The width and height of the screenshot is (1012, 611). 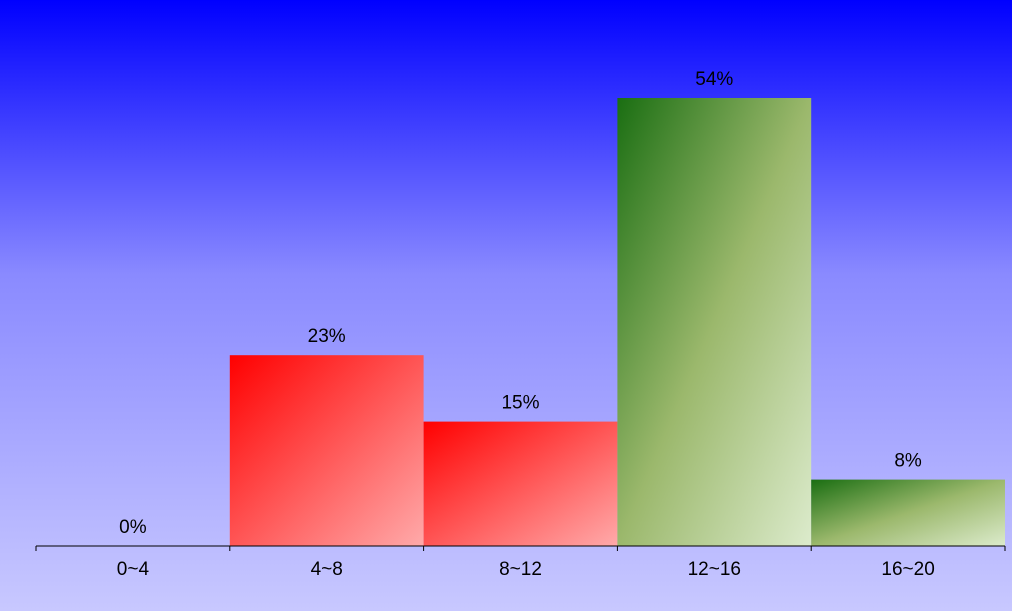 What do you see at coordinates (908, 512) in the screenshot?
I see `bar-16~20` at bounding box center [908, 512].